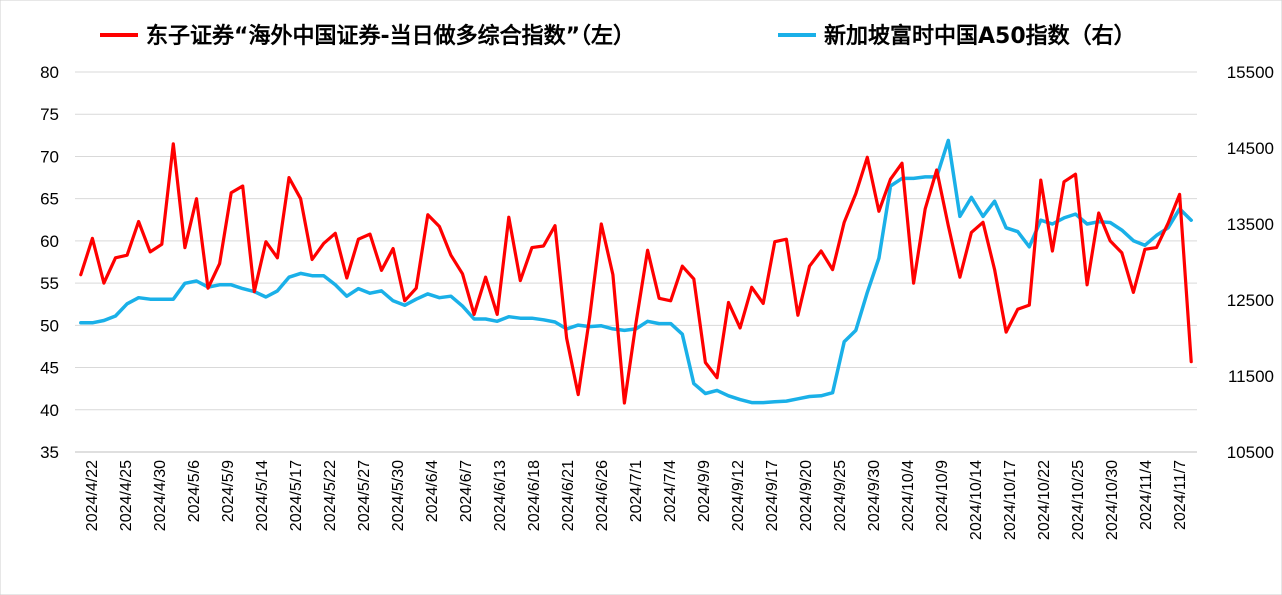 The width and height of the screenshot is (1282, 595). I want to click on x-tick-label: 2024/6/7, so click(466, 491).